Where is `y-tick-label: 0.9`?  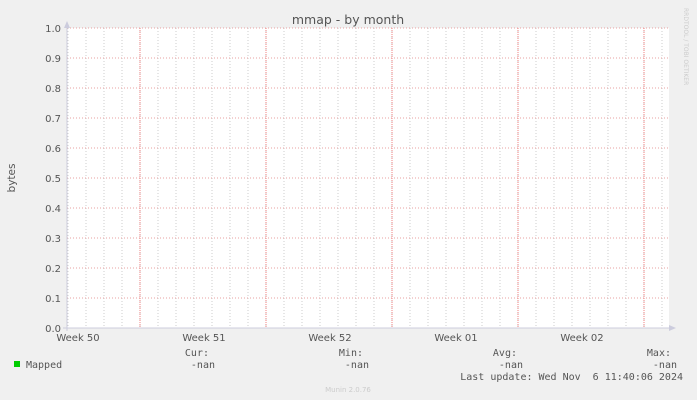 y-tick-label: 0.9 is located at coordinates (53, 59).